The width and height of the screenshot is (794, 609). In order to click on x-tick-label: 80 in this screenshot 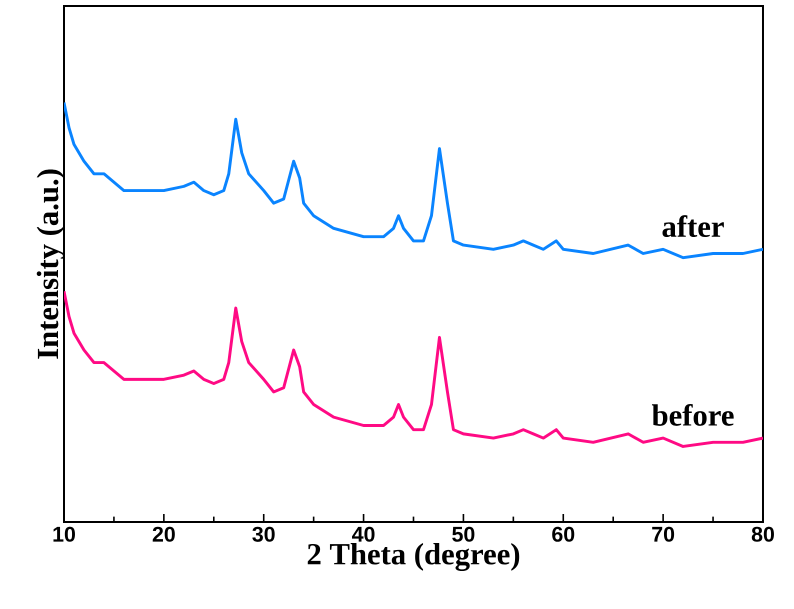, I will do `click(763, 534)`.